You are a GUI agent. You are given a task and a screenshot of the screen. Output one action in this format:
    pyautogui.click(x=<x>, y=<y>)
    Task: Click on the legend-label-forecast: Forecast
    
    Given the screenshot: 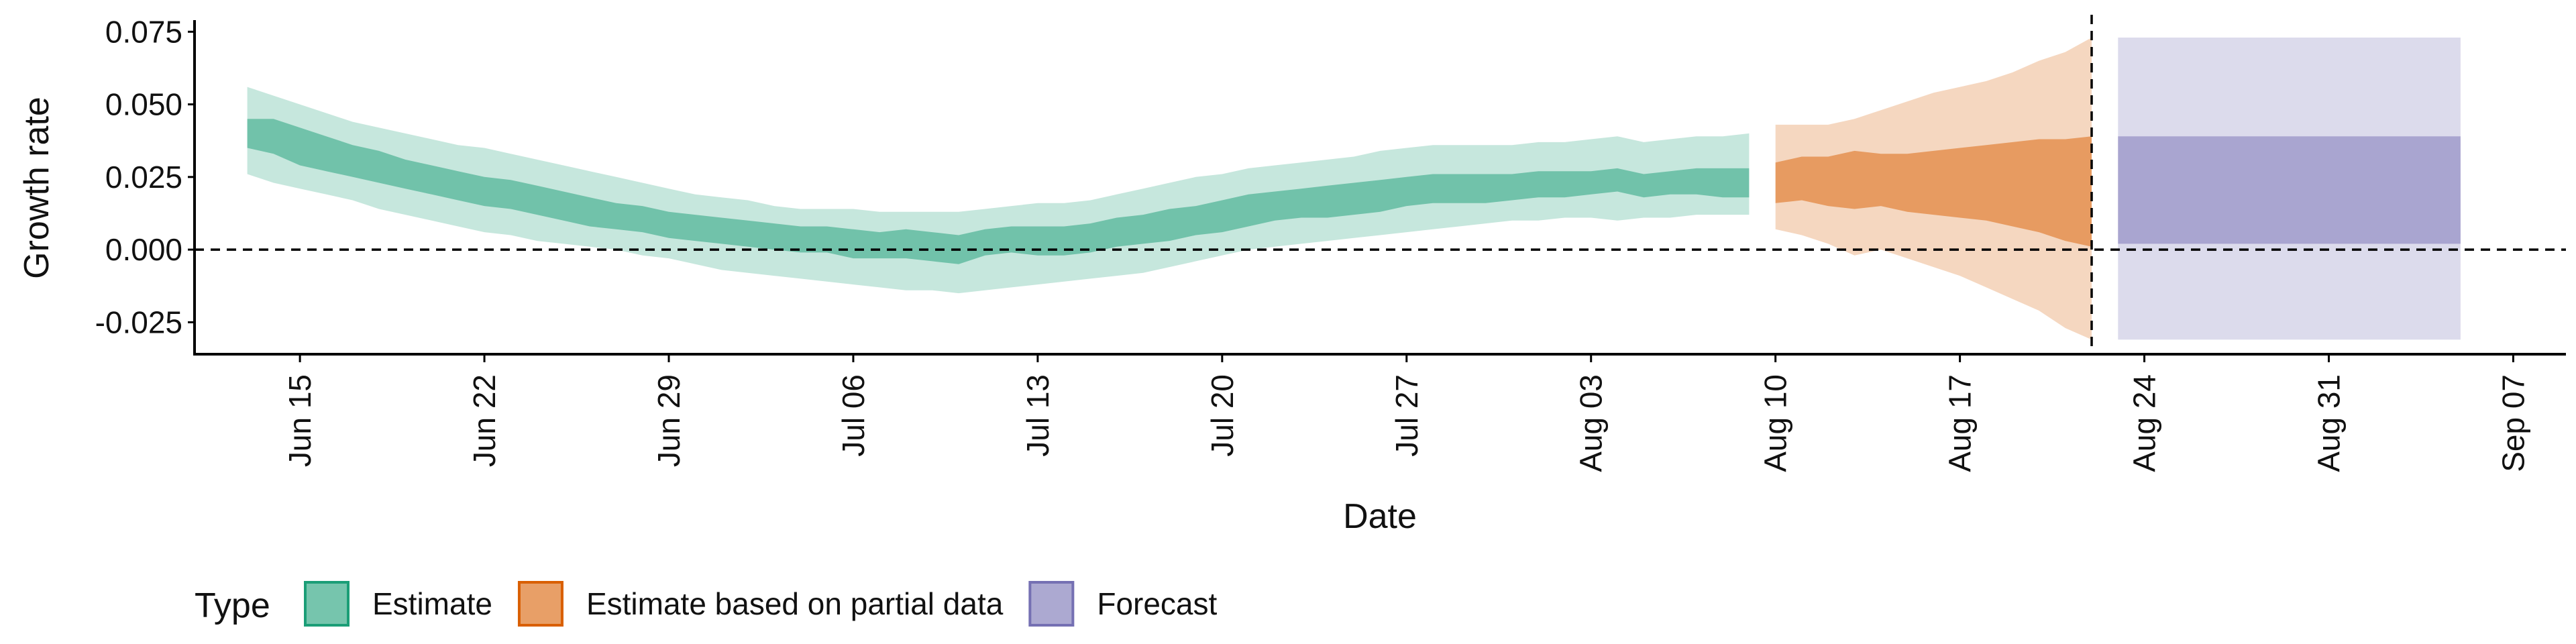 What is the action you would take?
    pyautogui.click(x=1157, y=603)
    